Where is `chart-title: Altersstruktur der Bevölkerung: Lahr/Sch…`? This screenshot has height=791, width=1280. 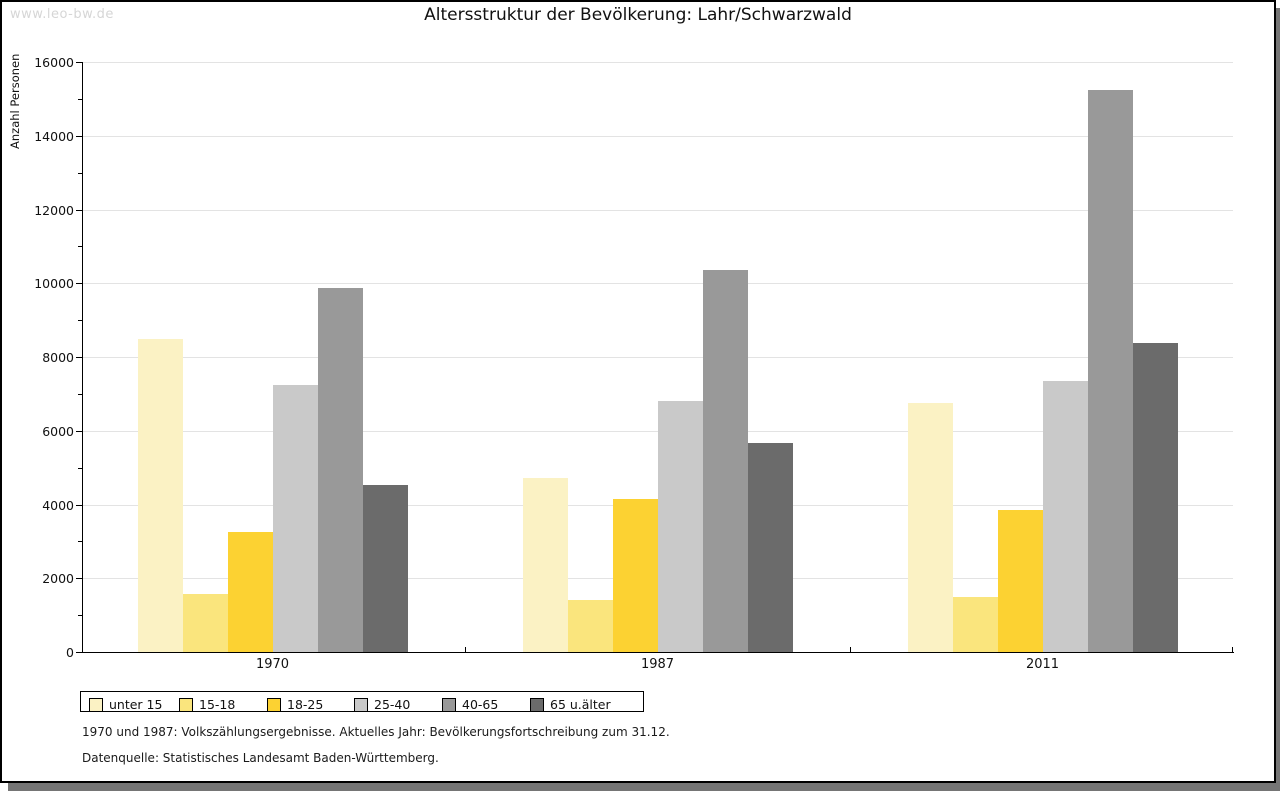
chart-title: Altersstruktur der Bevölkerung: Lahr/Sch… is located at coordinates (638, 15).